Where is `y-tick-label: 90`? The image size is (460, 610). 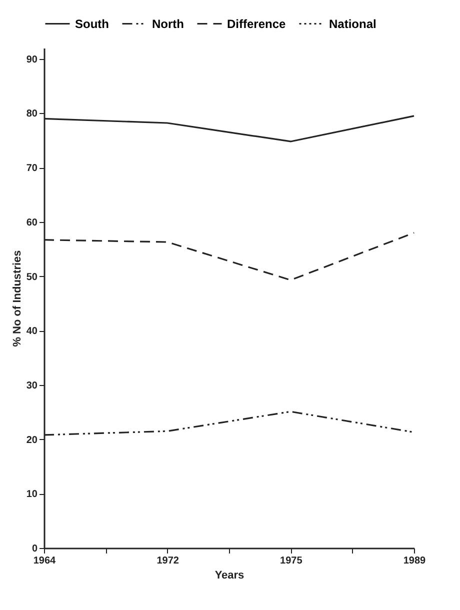
y-tick-label: 90 is located at coordinates (32, 60).